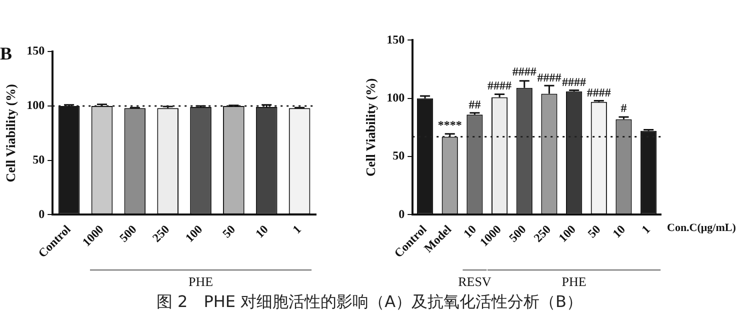  I want to click on annotation: ##, so click(474, 104).